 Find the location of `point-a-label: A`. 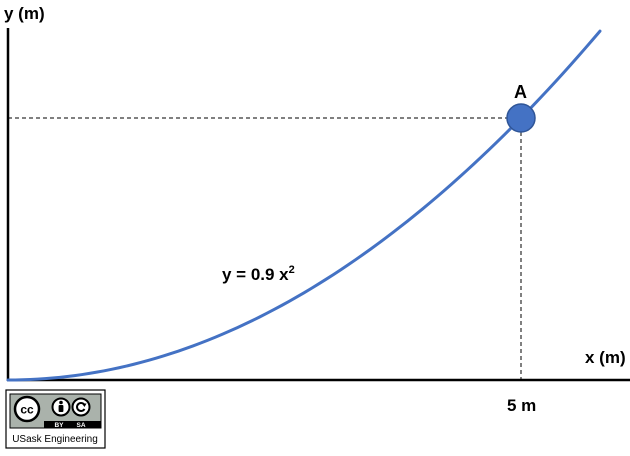

point-a-label: A is located at coordinates (520, 92).